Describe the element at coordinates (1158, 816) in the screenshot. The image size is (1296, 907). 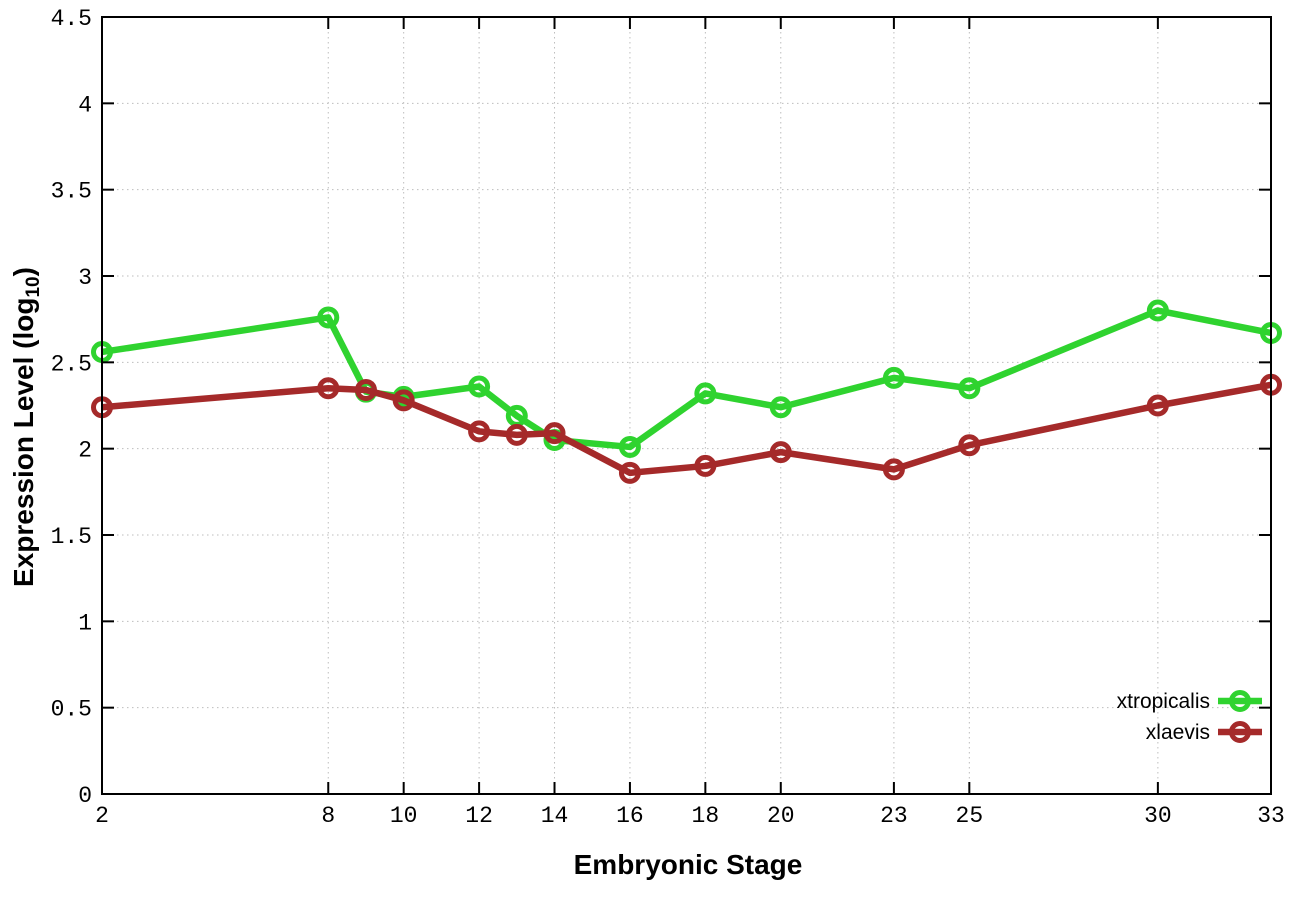
I see `x-tick-label: 30` at that location.